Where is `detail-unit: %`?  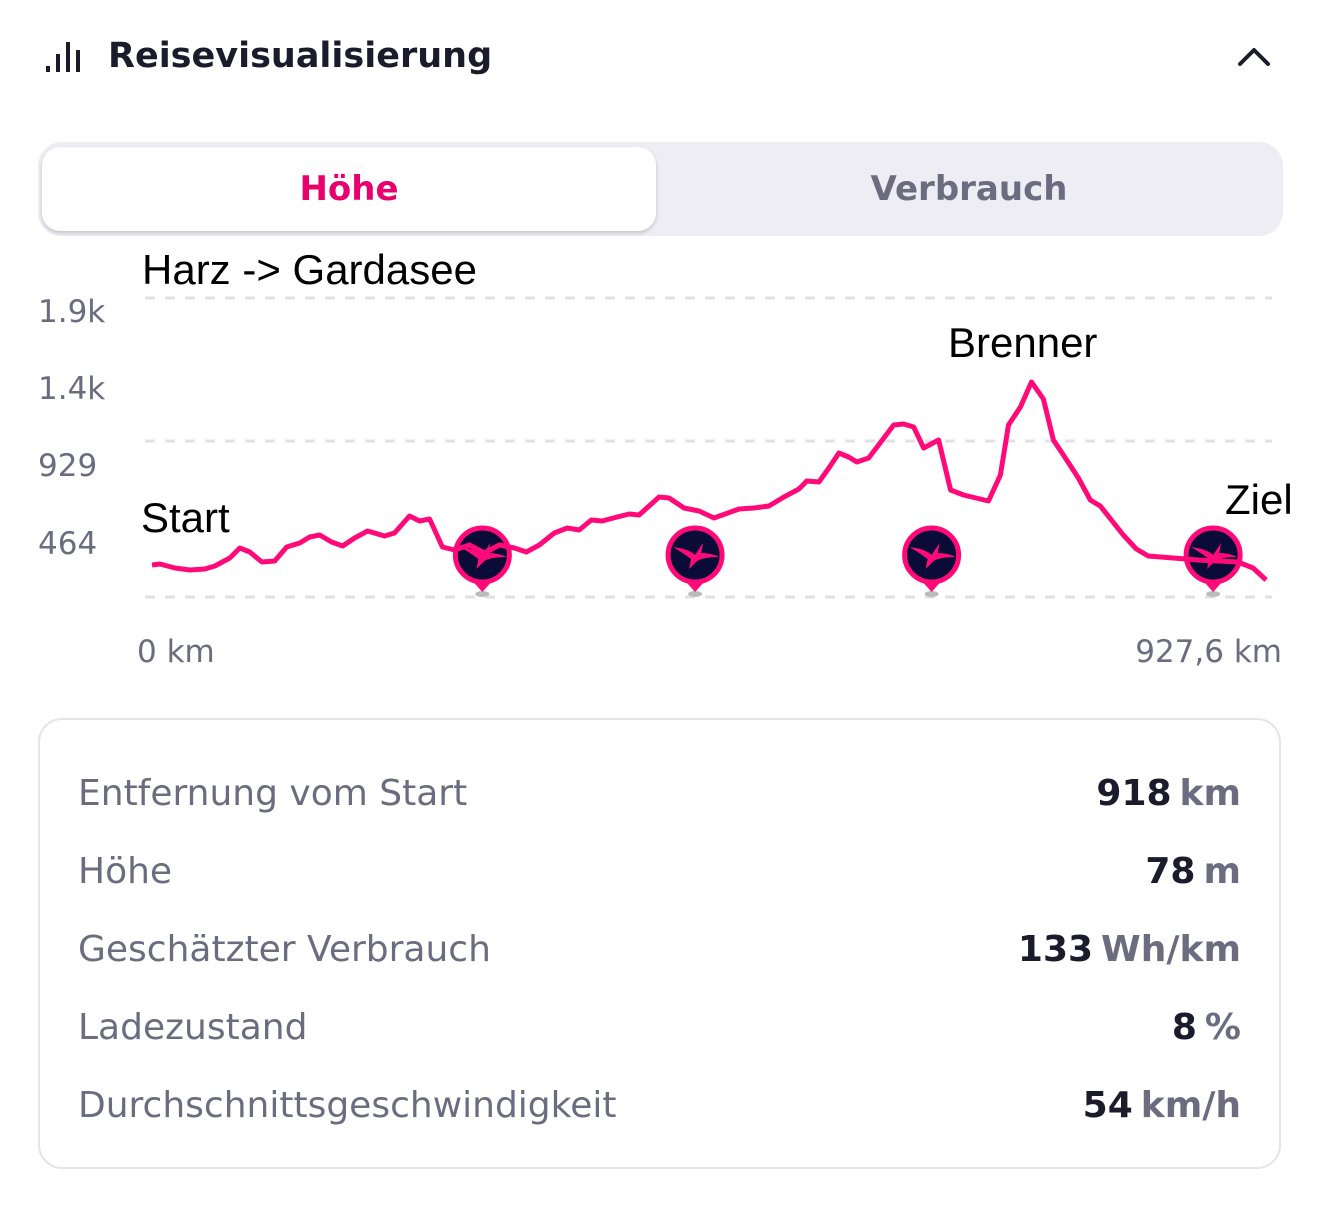
detail-unit: % is located at coordinates (1222, 1027).